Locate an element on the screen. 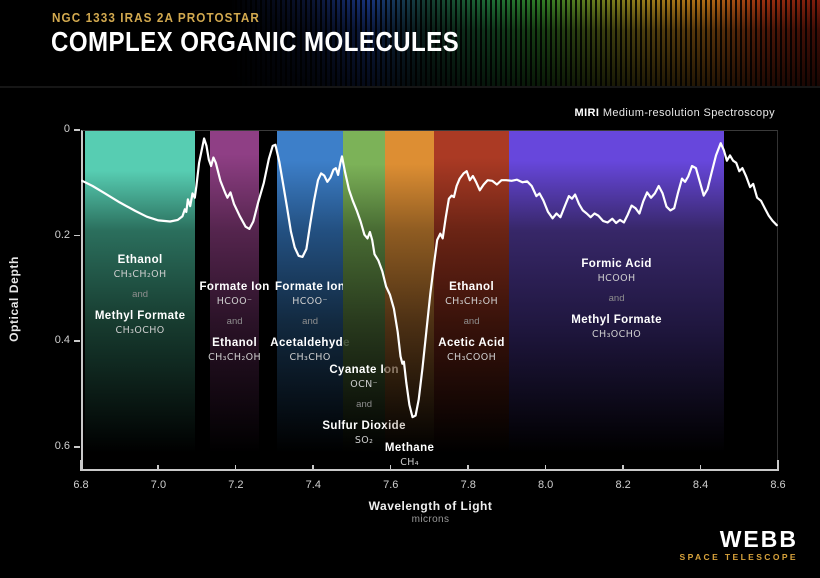  x-tick-label: 8.0 is located at coordinates (546, 485).